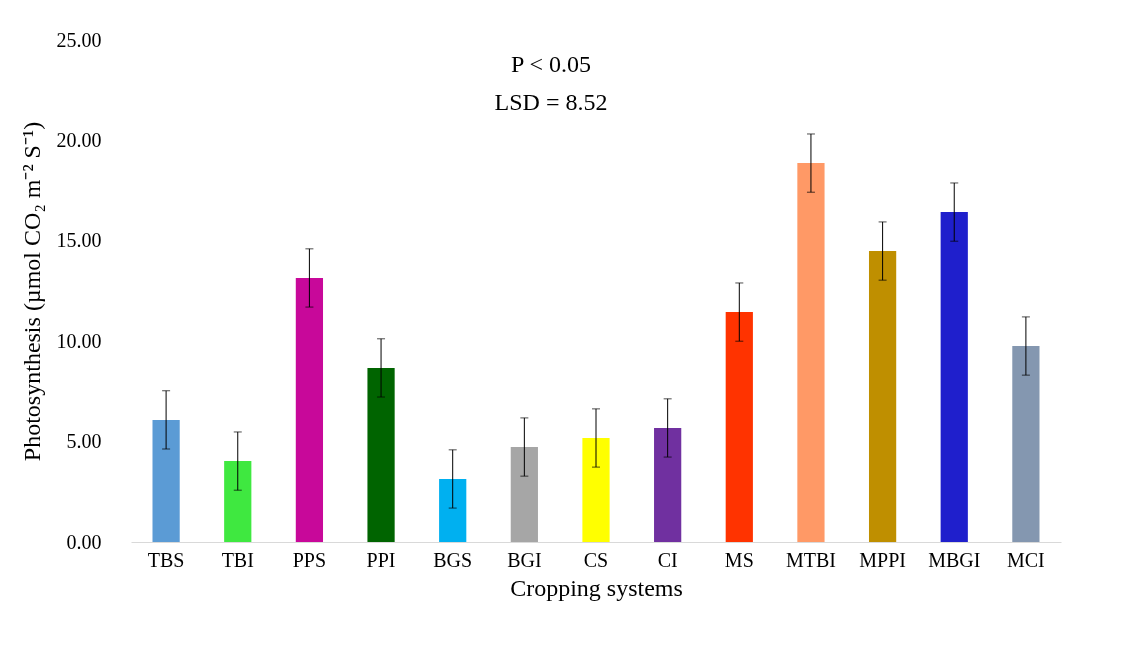 The width and height of the screenshot is (1145, 659). Describe the element at coordinates (79, 39) in the screenshot. I see `y-tick-label: 25.00` at that location.